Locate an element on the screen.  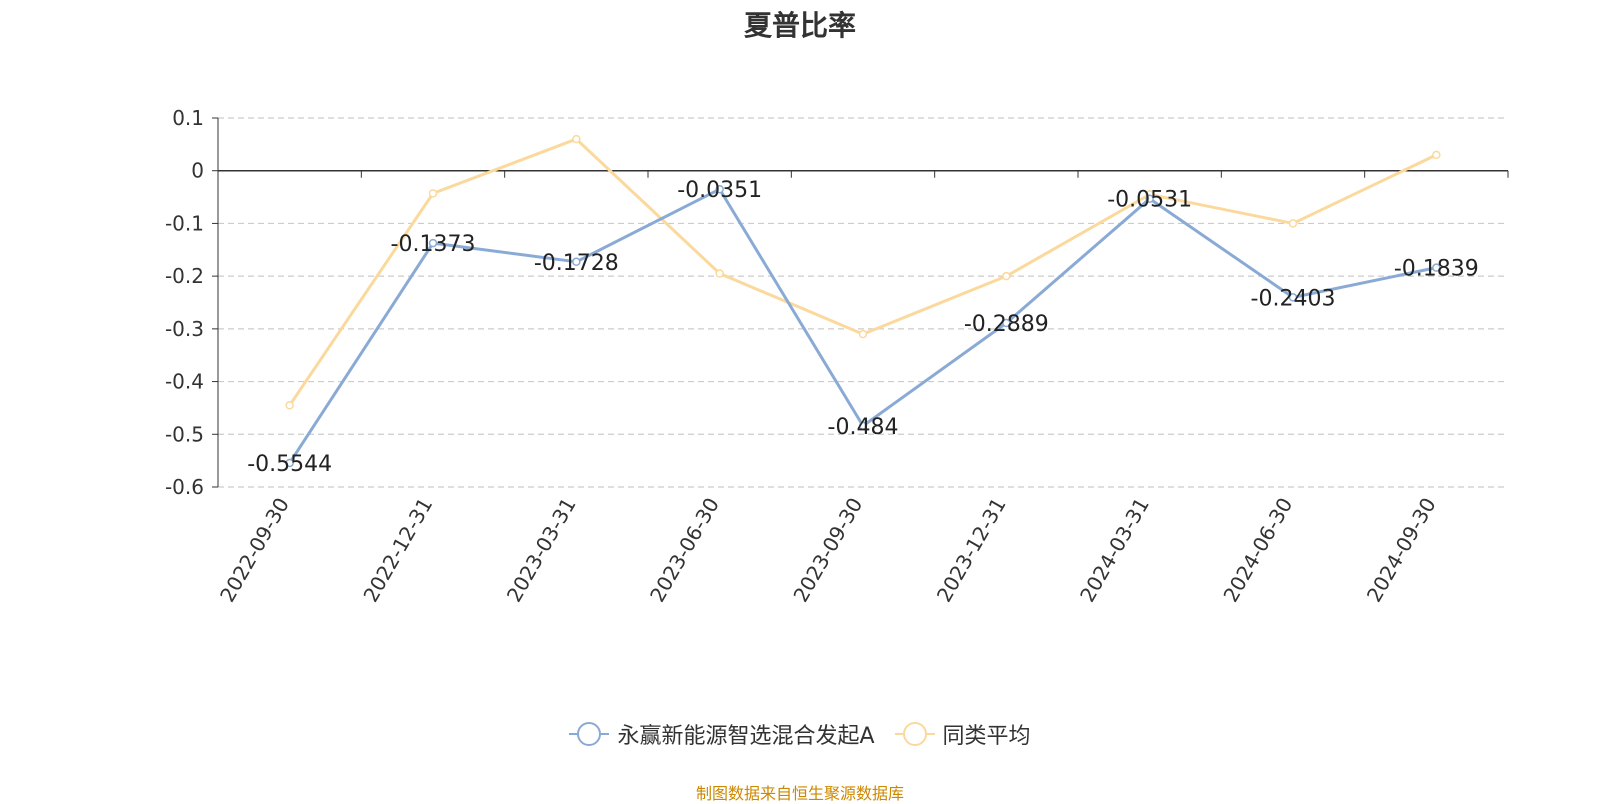
x-tick-label: 2023-03-31 is located at coordinates (541, 550).